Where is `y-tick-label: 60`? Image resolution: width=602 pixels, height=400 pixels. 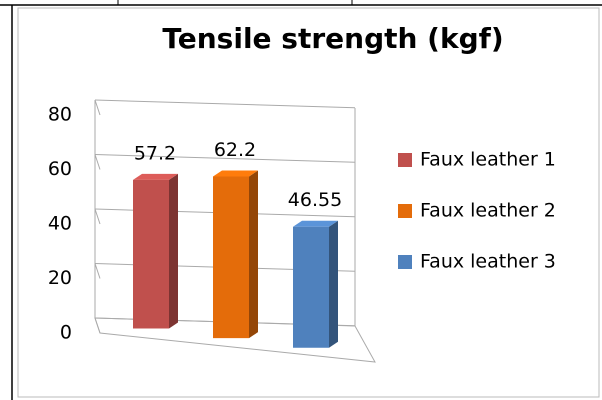 y-tick-label: 60 is located at coordinates (60, 169).